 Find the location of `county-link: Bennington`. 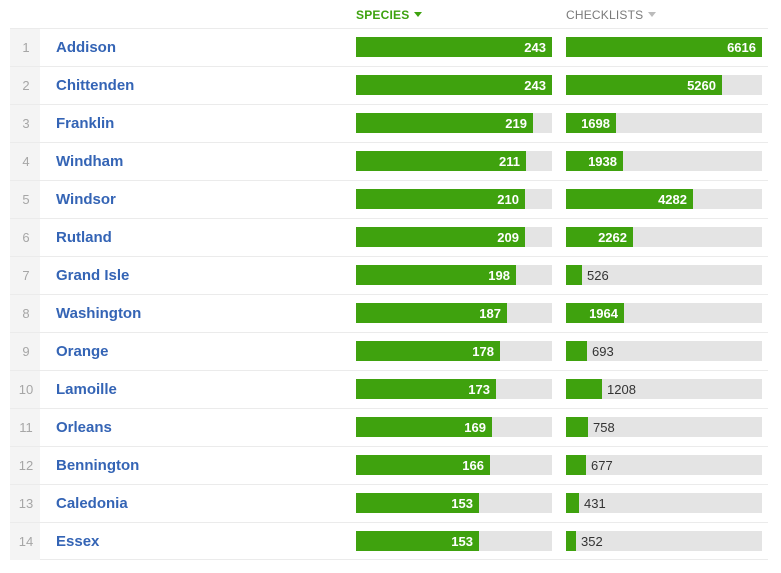

county-link: Bennington is located at coordinates (98, 465).